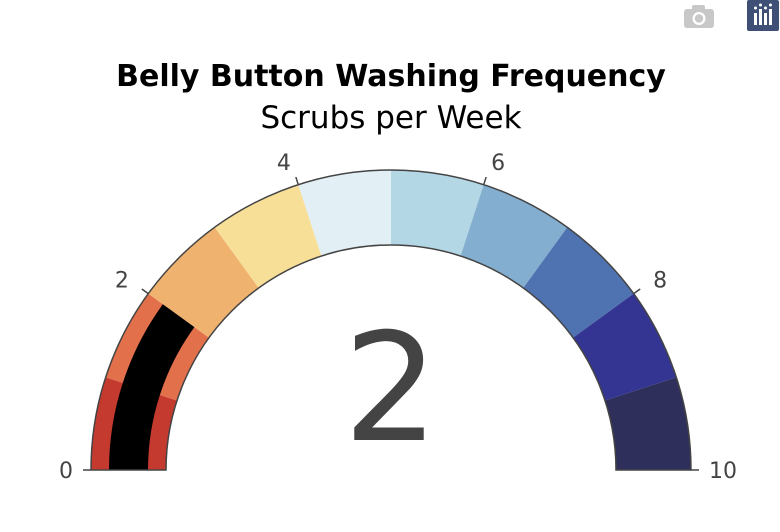  I want to click on gauge-tick-label: 2, so click(122, 281).